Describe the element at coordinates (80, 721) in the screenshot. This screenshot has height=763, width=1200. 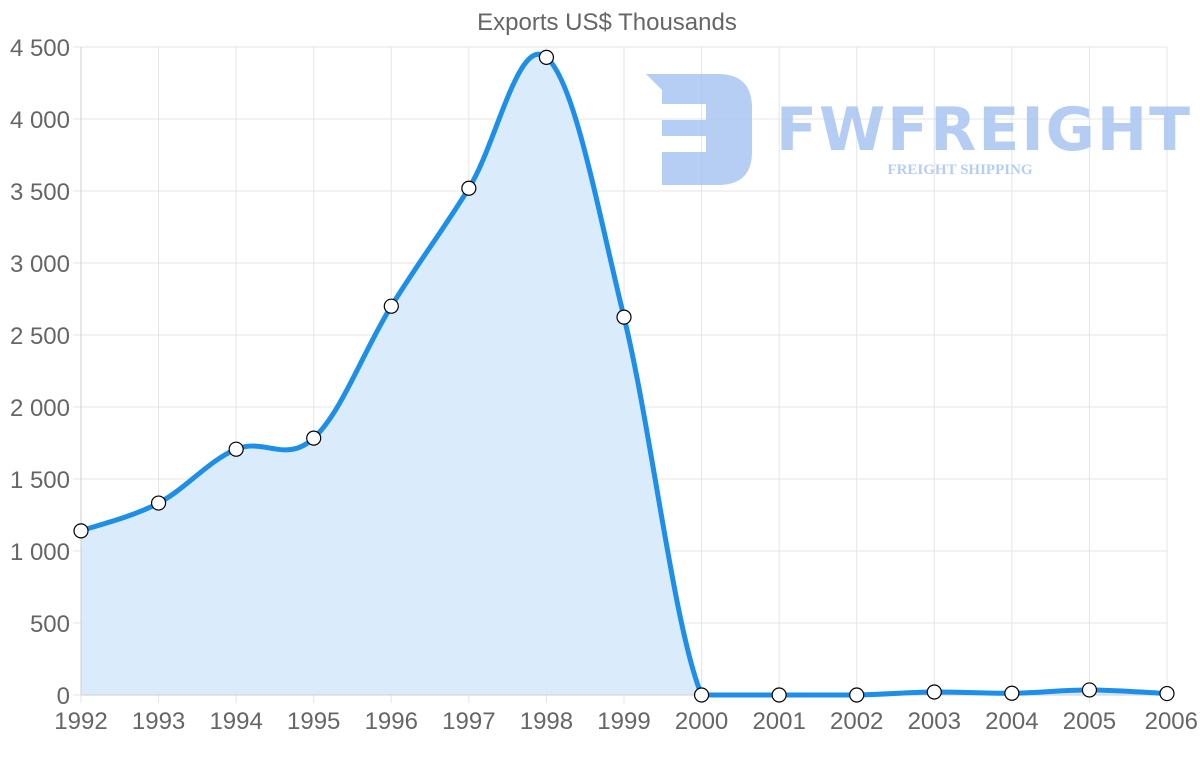
I see `x-tick-label: 1992` at that location.